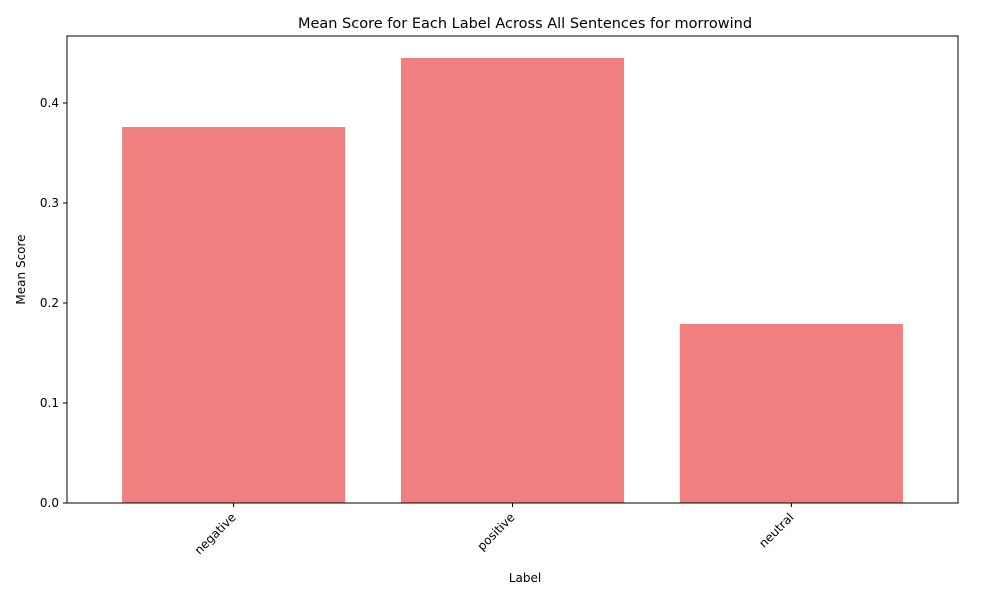 The image size is (1000, 604). I want to click on bar-neutral, so click(791, 413).